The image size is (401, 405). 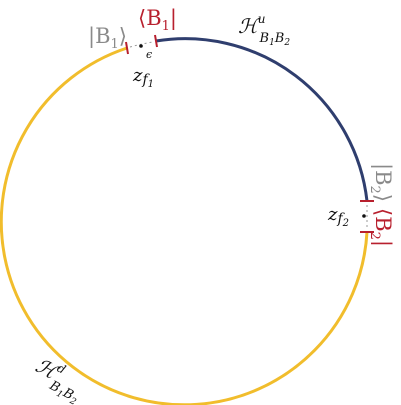 What do you see at coordinates (107, 38) in the screenshot?
I see `ket-b1-label: |B1⟩` at bounding box center [107, 38].